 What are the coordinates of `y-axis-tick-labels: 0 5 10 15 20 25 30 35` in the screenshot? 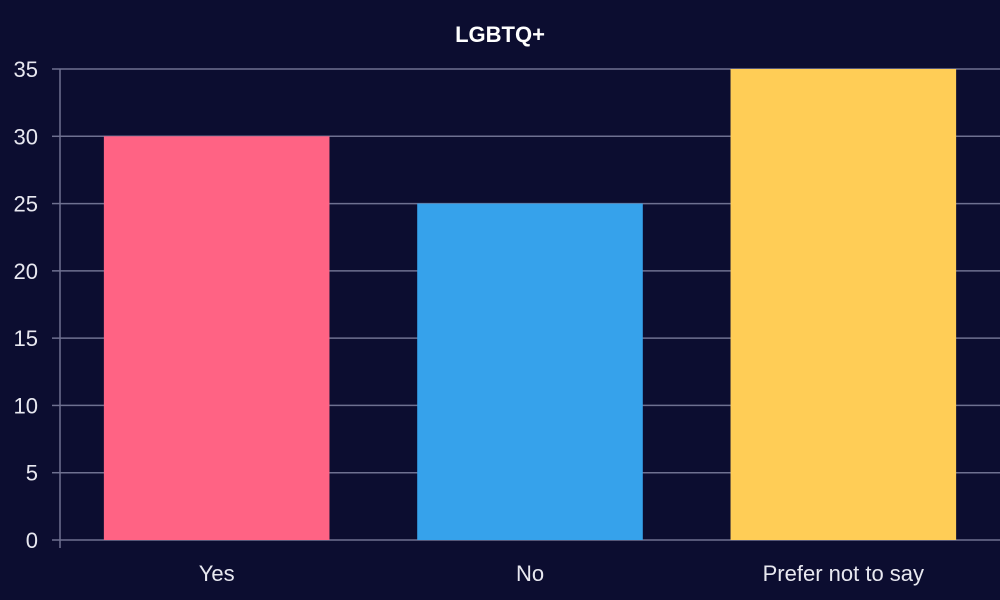 It's located at (26, 305).